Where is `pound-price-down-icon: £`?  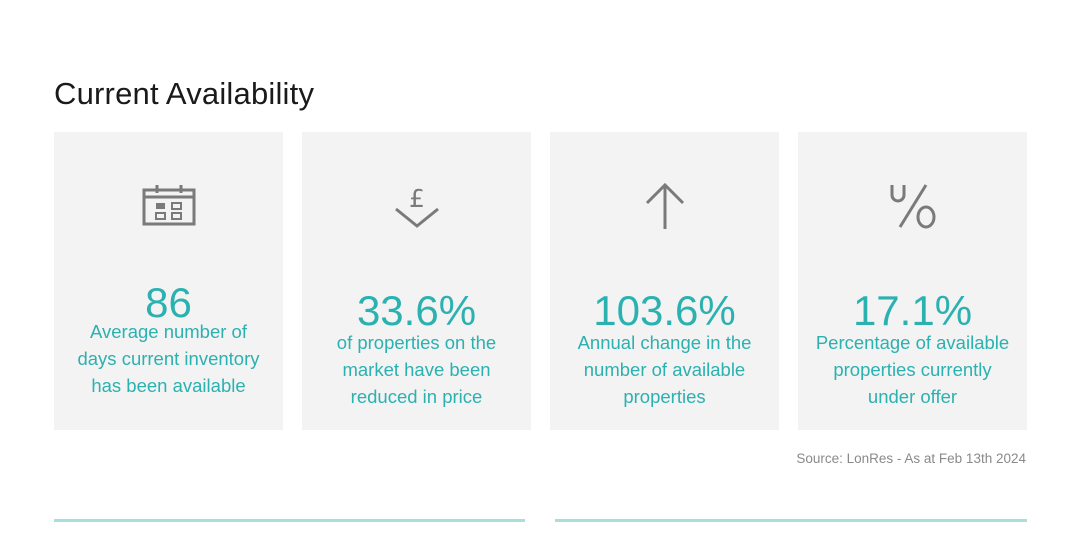 pound-price-down-icon: £ is located at coordinates (417, 206).